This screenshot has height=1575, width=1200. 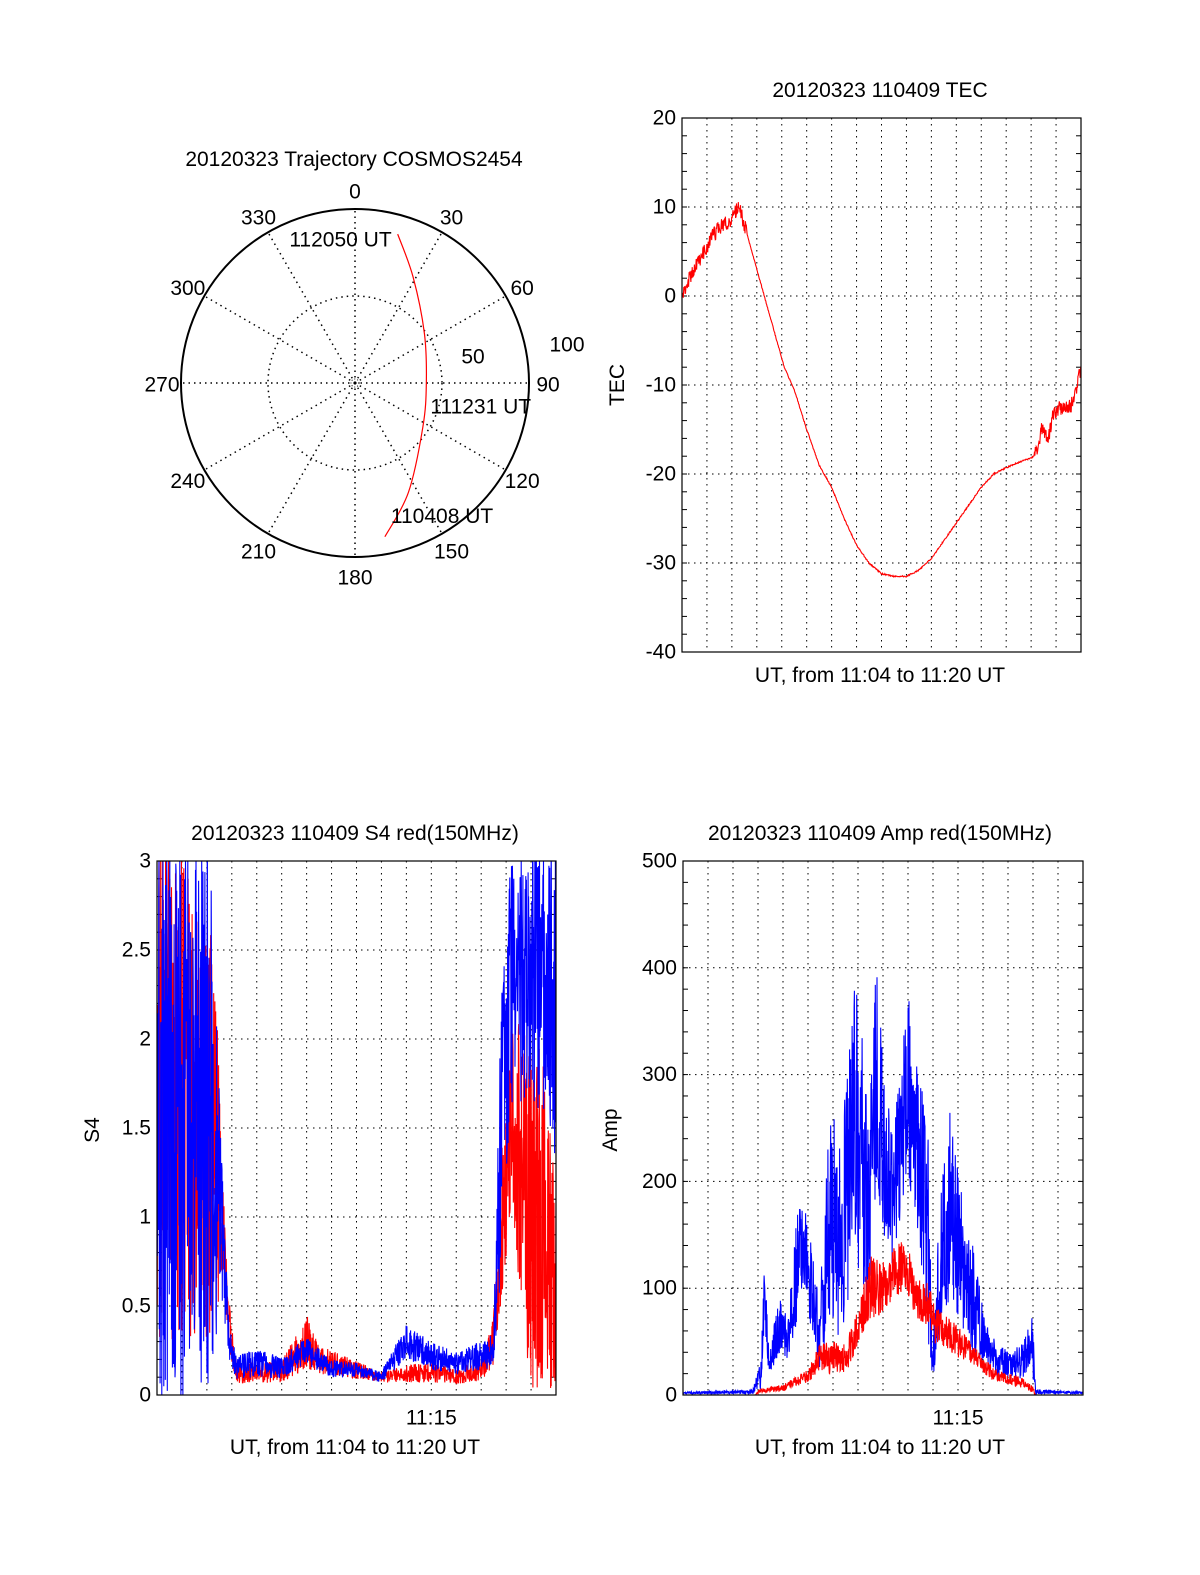 I want to click on amp-title: 20120323 110409 Amp red(150MHz), so click(x=880, y=833).